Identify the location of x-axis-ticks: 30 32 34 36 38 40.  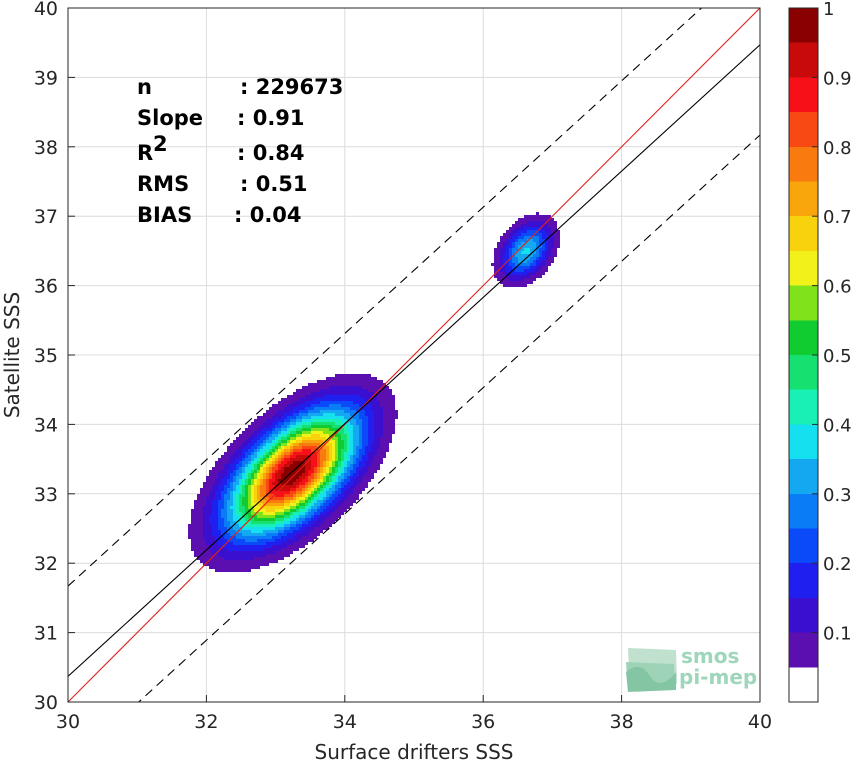
(414, 714).